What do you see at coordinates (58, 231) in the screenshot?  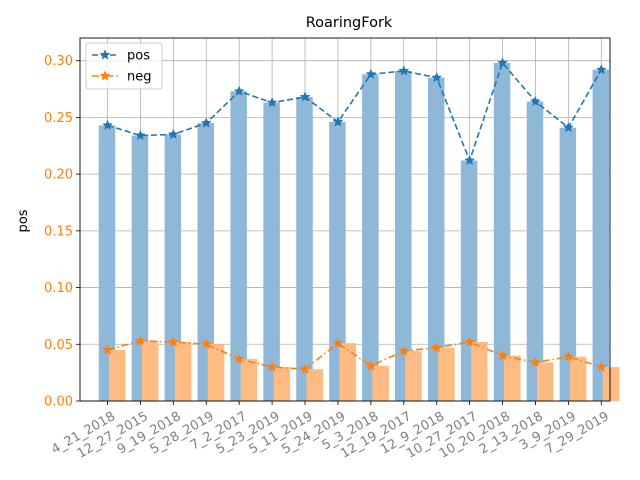 I see `y-tick-label: 0.15` at bounding box center [58, 231].